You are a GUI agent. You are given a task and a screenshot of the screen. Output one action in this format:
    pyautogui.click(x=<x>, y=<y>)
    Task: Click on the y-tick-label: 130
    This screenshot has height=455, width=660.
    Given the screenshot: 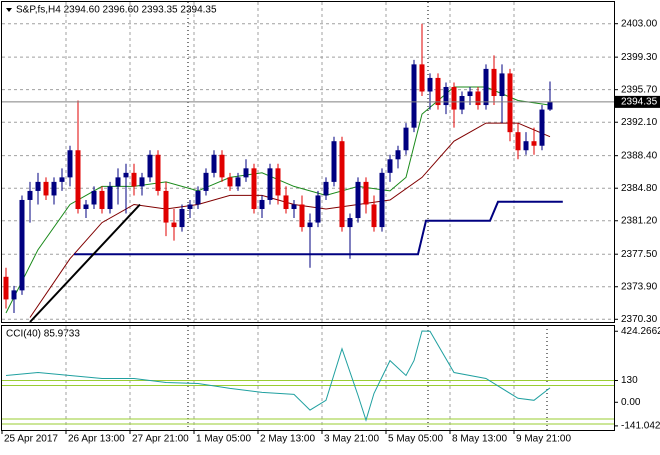 What is the action you would take?
    pyautogui.click(x=629, y=380)
    